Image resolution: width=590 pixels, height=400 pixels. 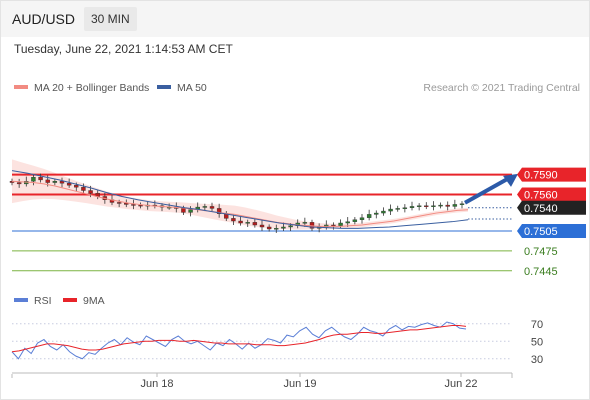 What do you see at coordinates (537, 325) in the screenshot?
I see `rsi-tick-label-70: 70` at bounding box center [537, 325].